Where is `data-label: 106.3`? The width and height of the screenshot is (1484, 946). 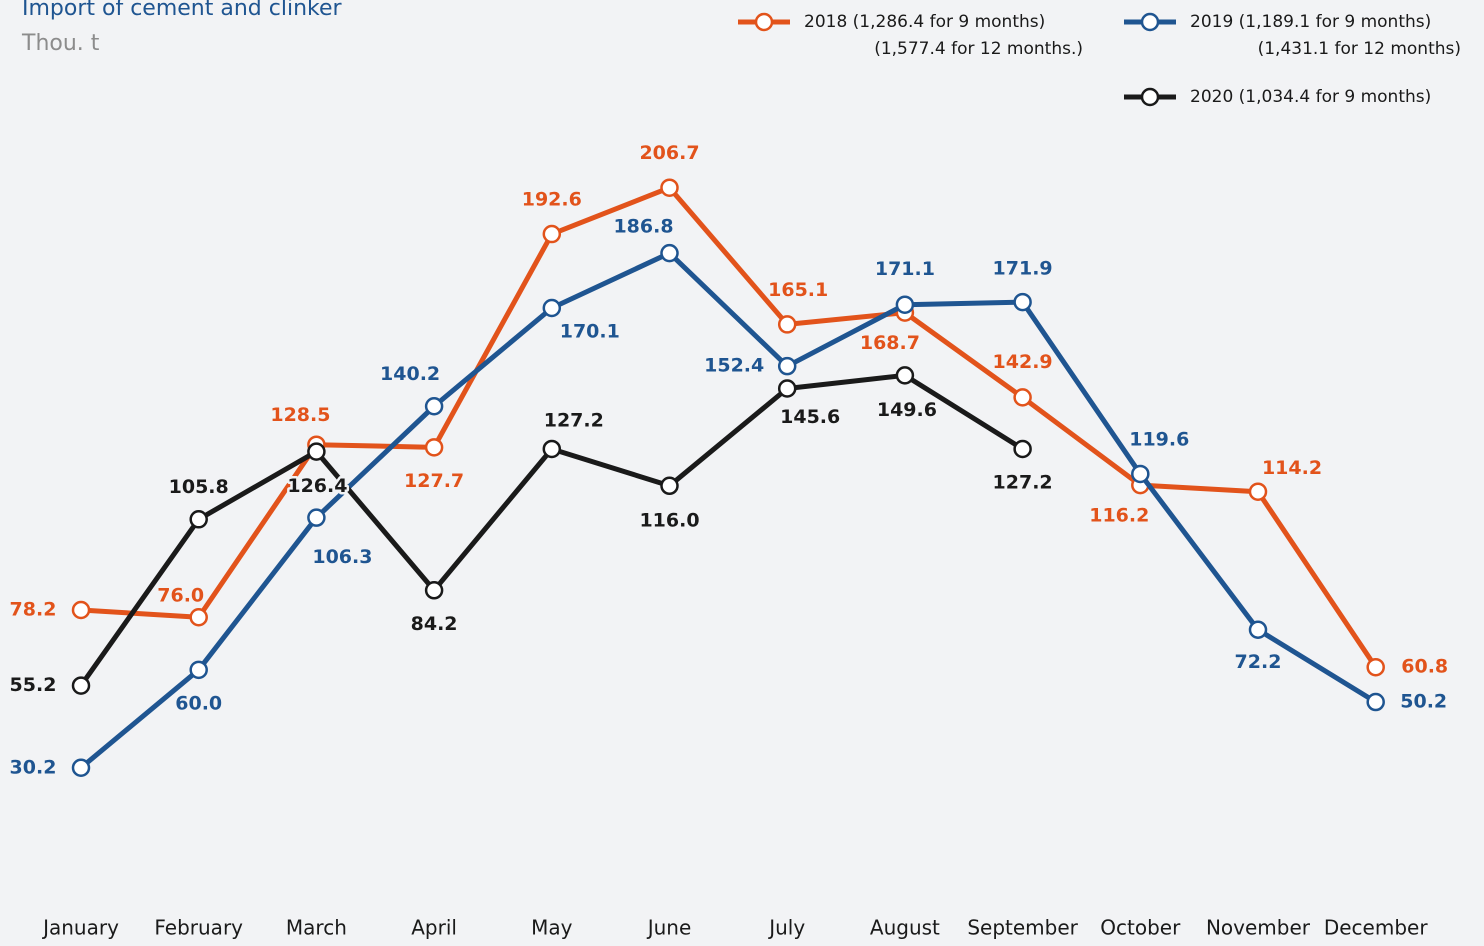 data-label: 106.3 is located at coordinates (342, 557).